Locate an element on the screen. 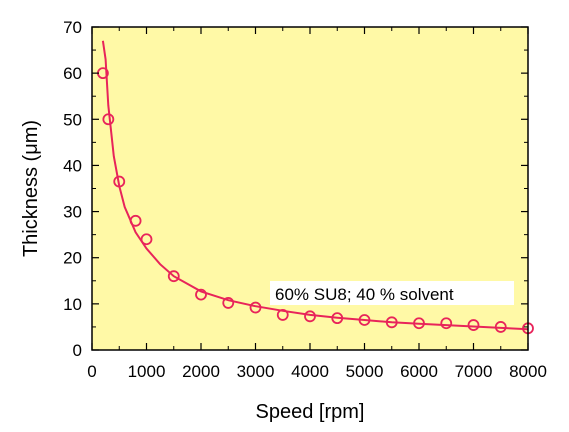 The image size is (569, 432). x-tick-label: 5000 is located at coordinates (365, 371).